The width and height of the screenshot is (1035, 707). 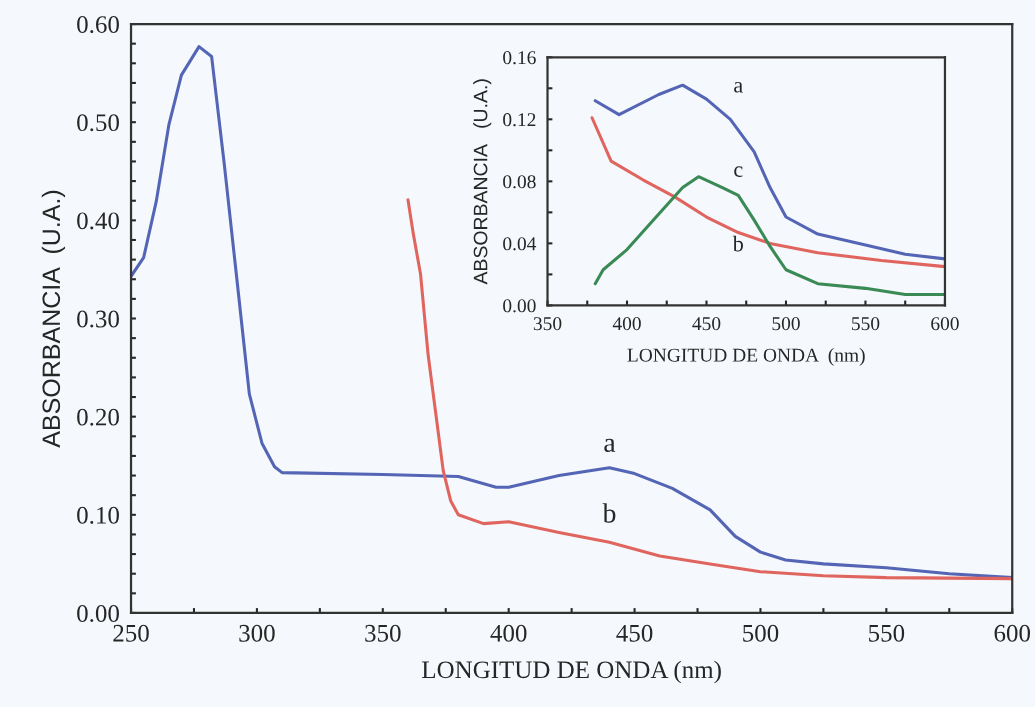 What do you see at coordinates (98, 221) in the screenshot?
I see `y-tick-label: 0.40` at bounding box center [98, 221].